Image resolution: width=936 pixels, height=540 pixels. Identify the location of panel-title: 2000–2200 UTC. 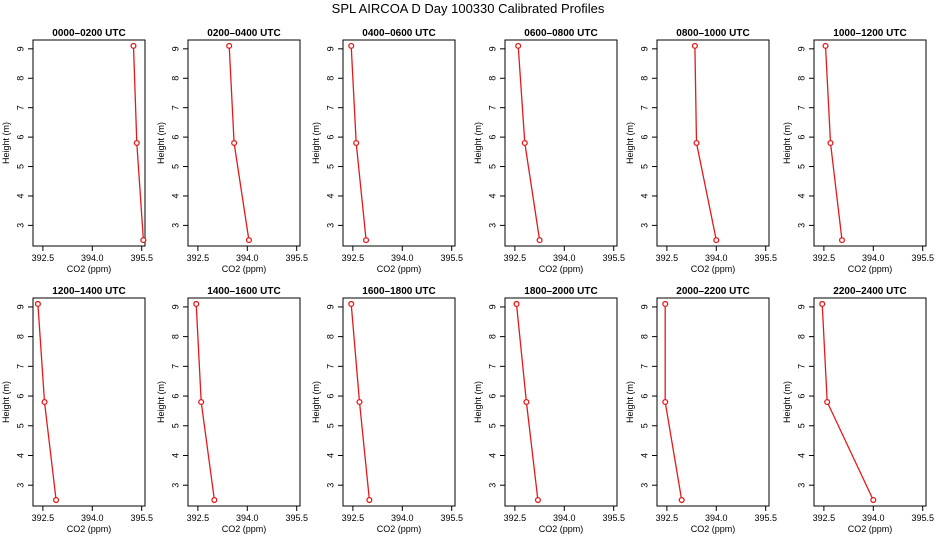
(712, 291).